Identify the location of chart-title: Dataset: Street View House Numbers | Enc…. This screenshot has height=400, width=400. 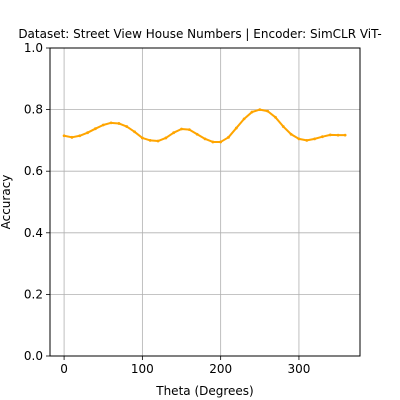
(199, 34).